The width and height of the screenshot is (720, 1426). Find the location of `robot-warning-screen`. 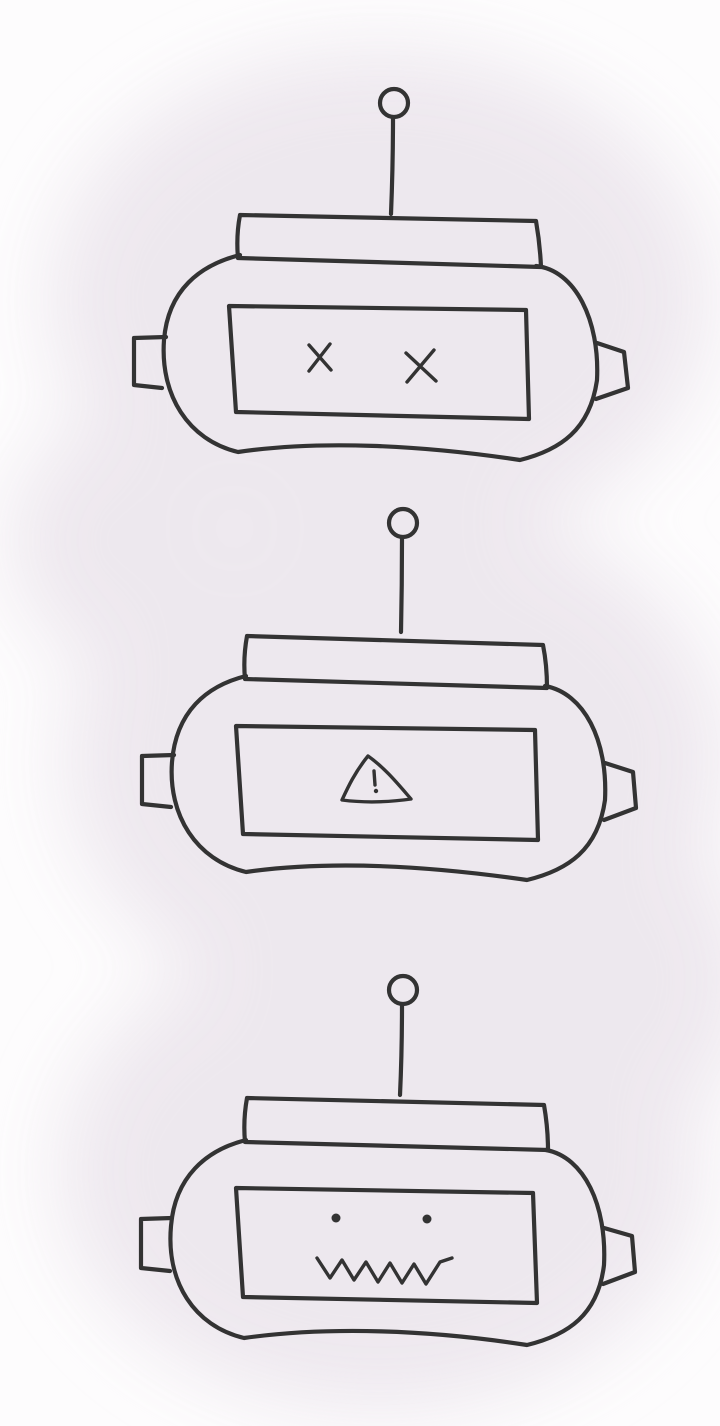

robot-warning-screen is located at coordinates (387, 783).